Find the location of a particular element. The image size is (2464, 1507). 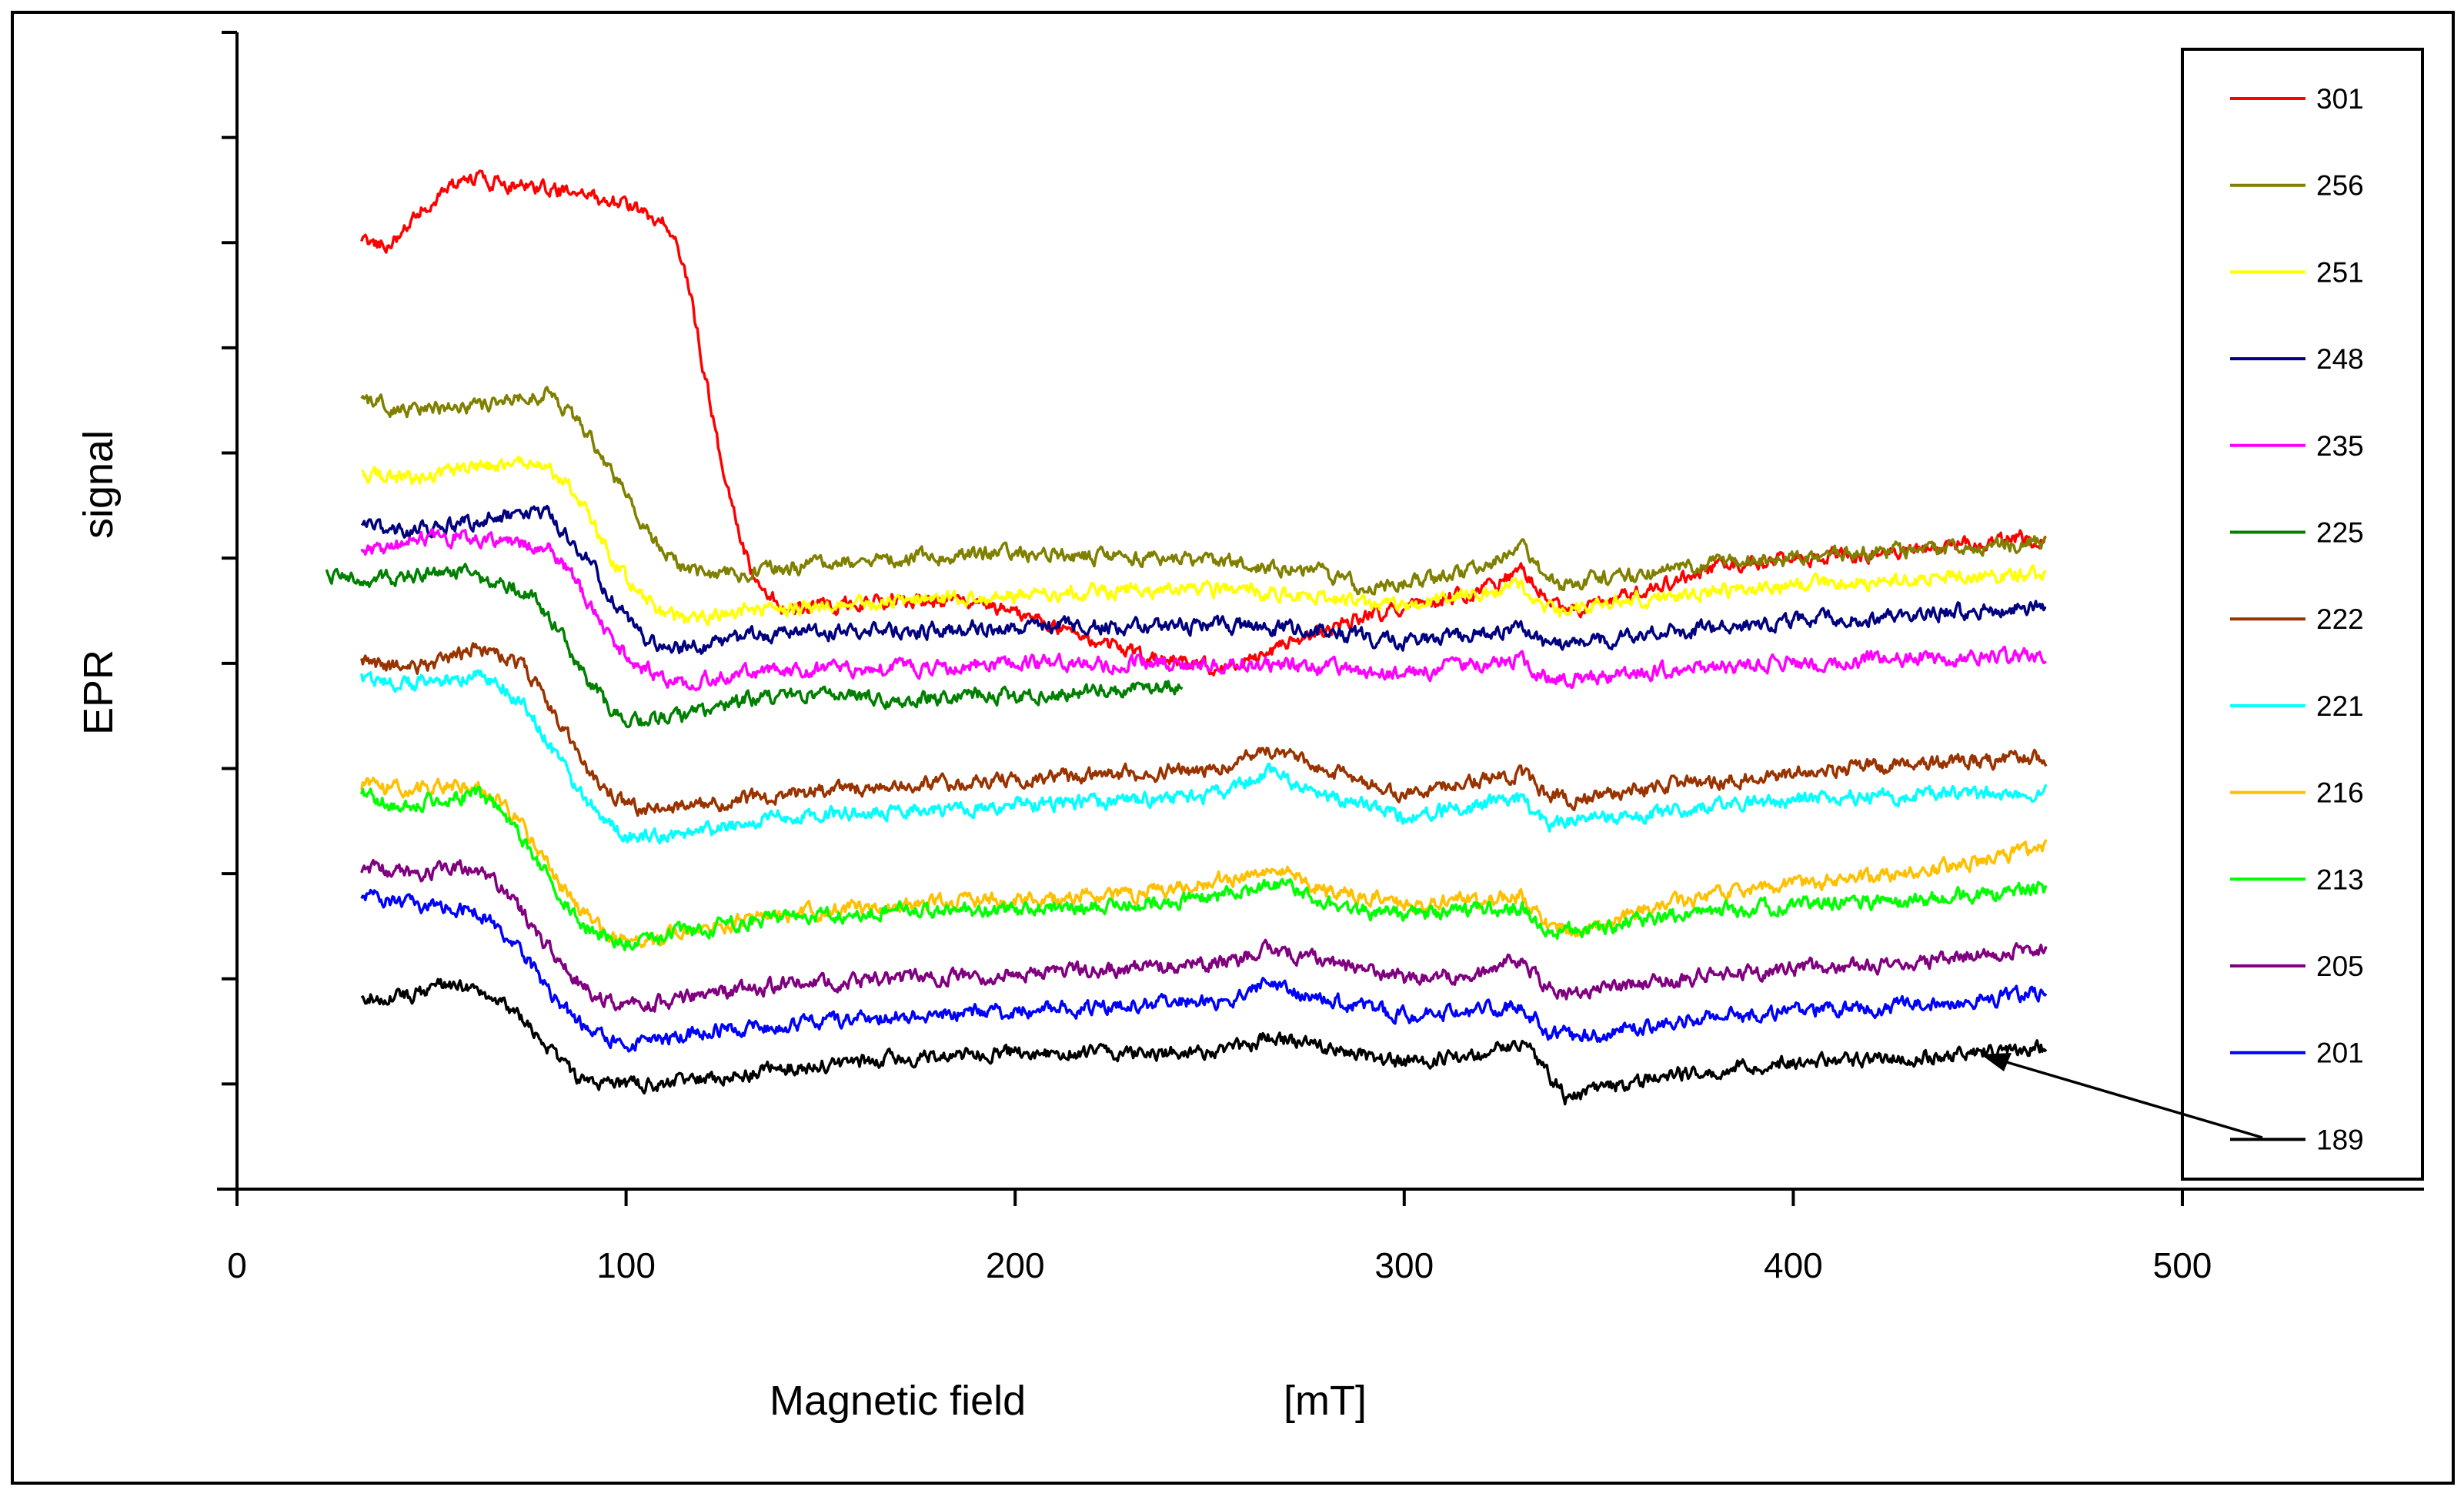

legend-label-205: 205 is located at coordinates (2340, 966).